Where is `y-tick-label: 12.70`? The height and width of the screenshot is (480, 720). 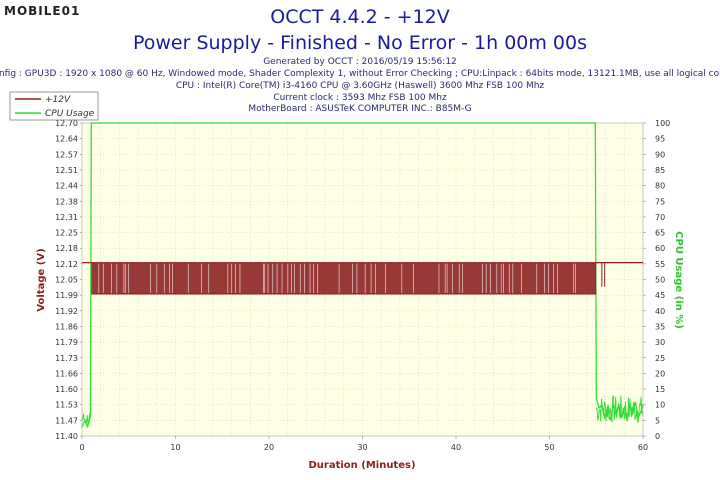
y-tick-label: 12.70 is located at coordinates (66, 123).